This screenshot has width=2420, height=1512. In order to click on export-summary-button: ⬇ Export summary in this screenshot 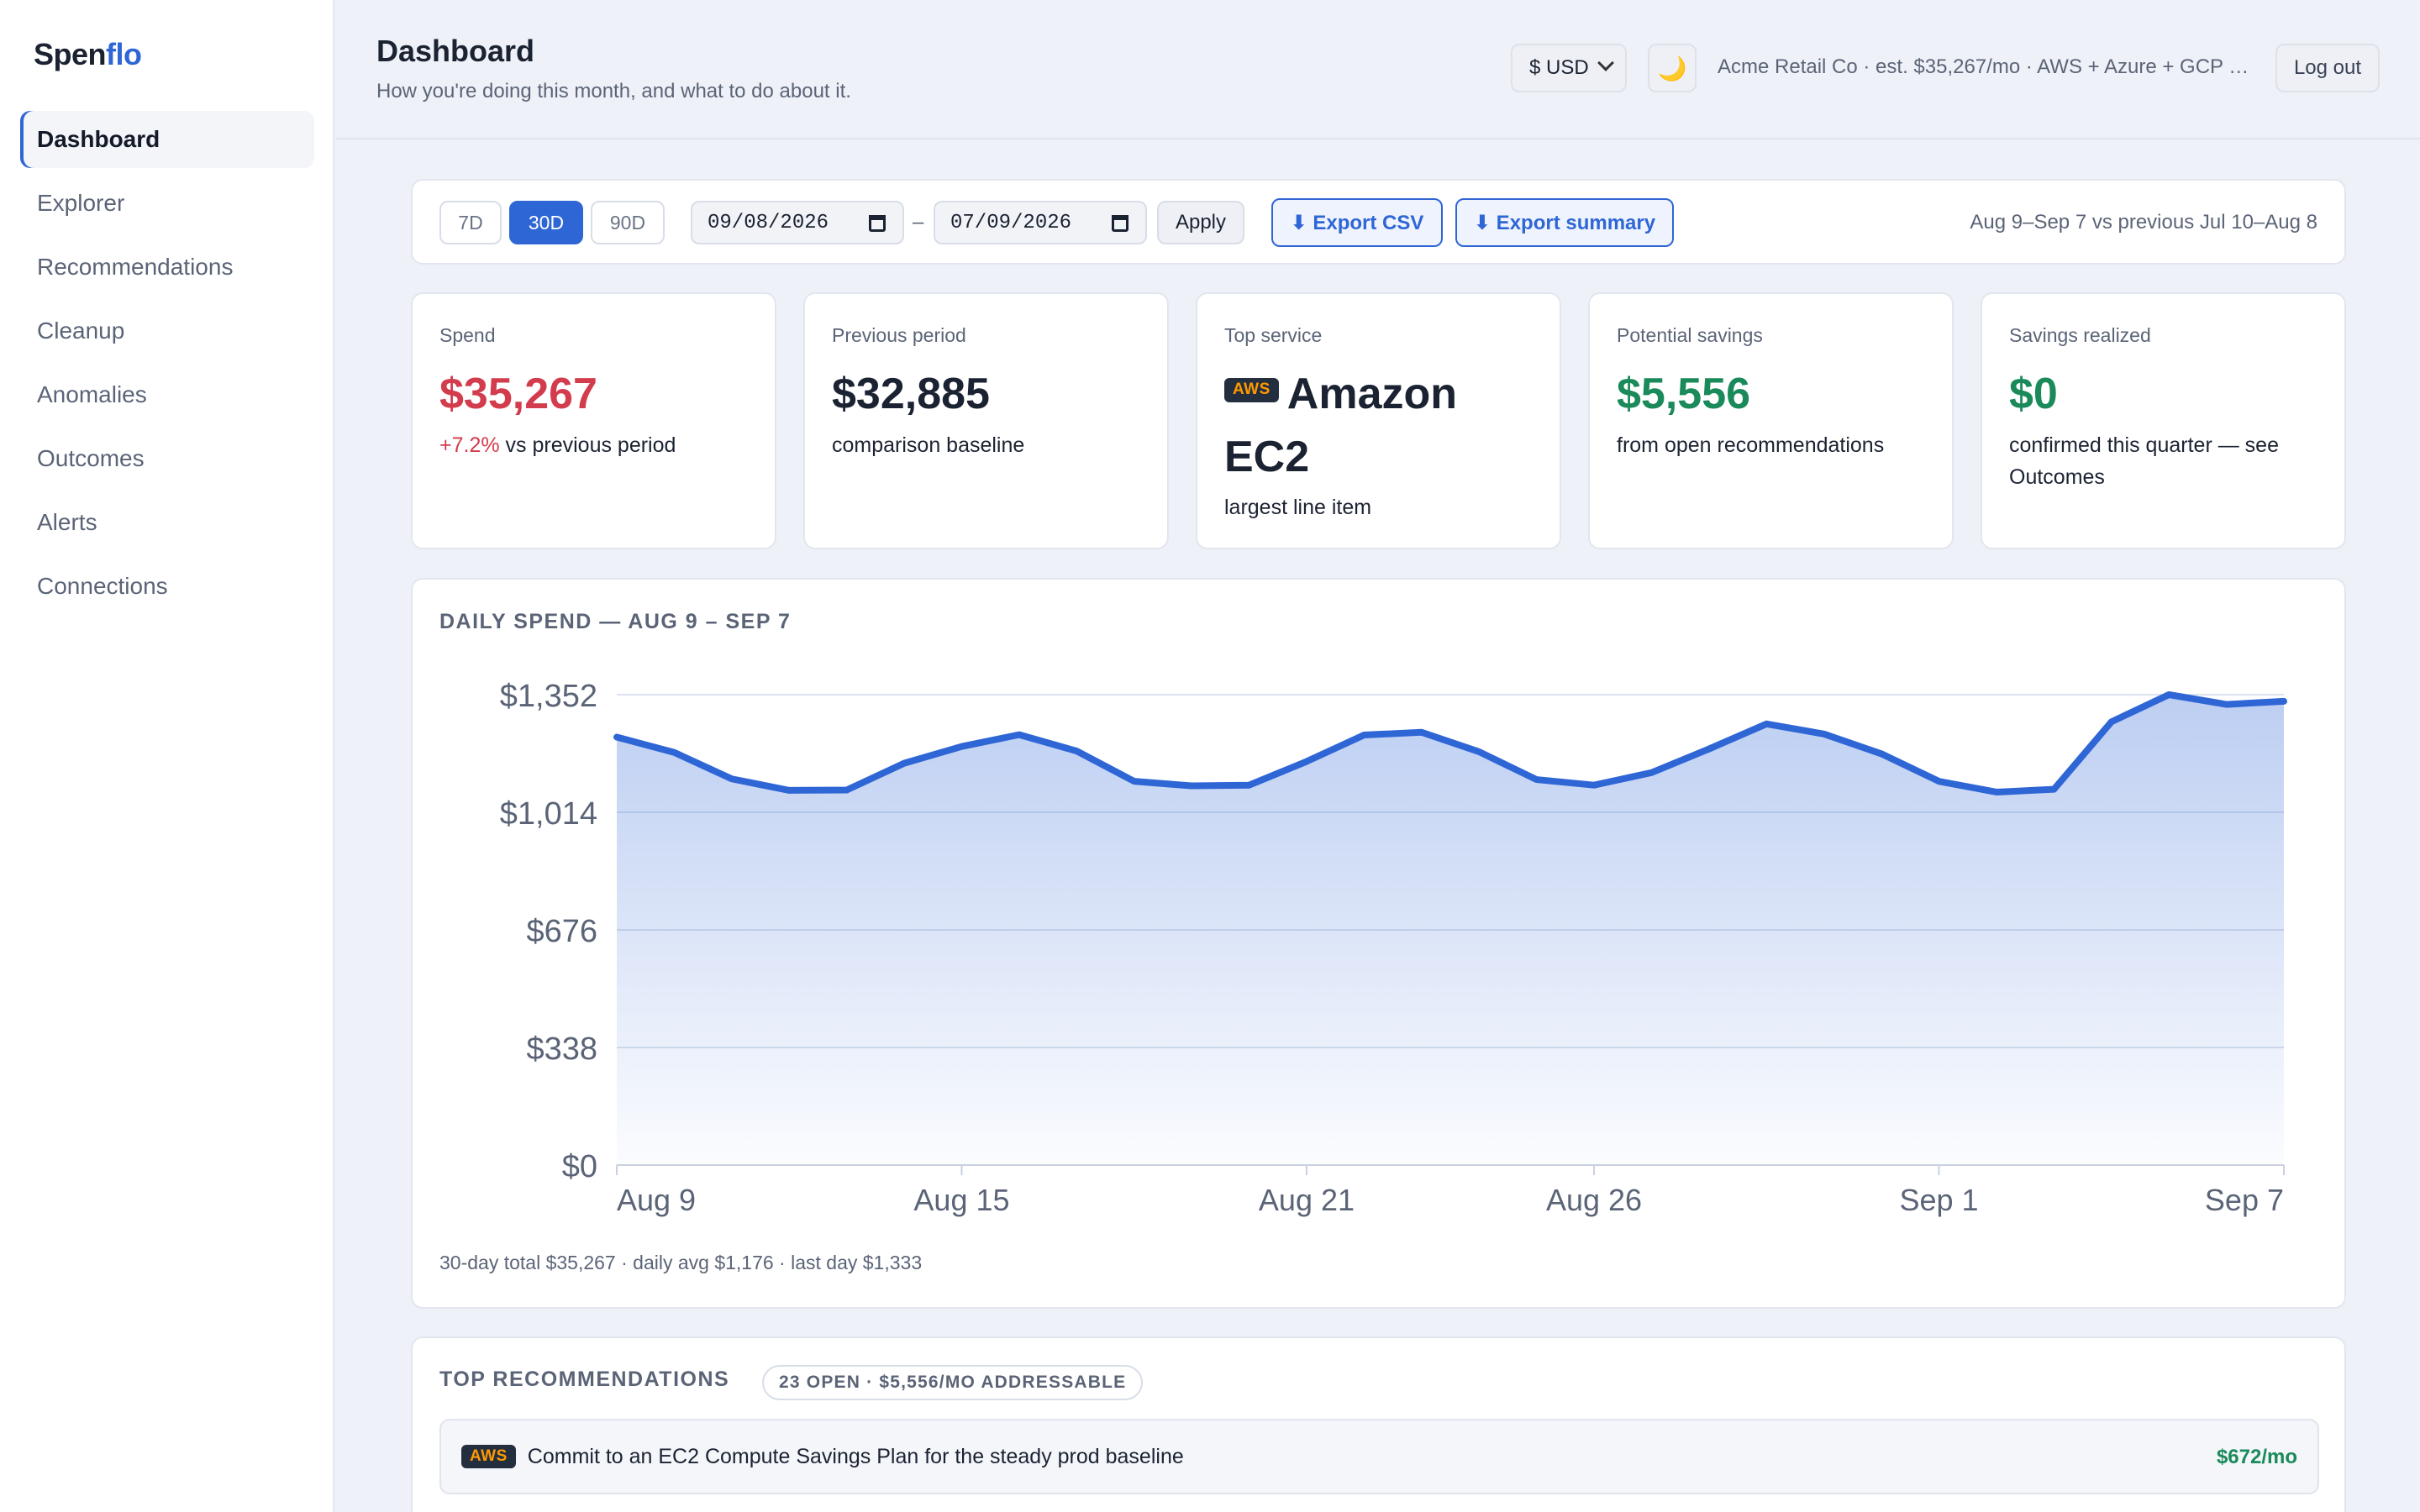, I will do `click(1564, 222)`.